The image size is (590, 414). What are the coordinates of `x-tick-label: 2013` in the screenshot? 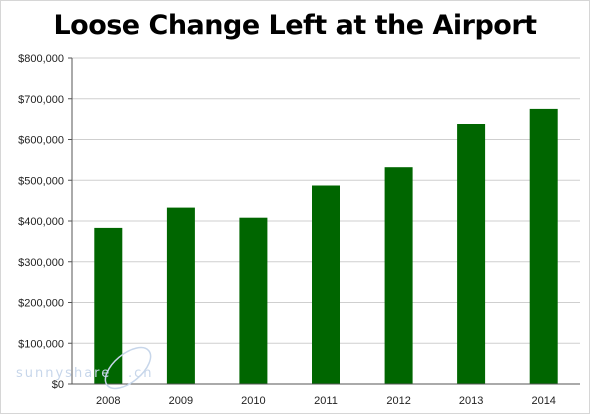 It's located at (471, 401).